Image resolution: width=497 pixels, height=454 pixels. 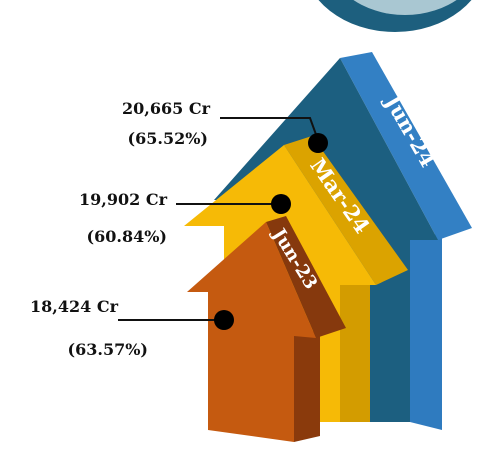 I want to click on amount: 20,665 Cr, so click(x=166, y=108).